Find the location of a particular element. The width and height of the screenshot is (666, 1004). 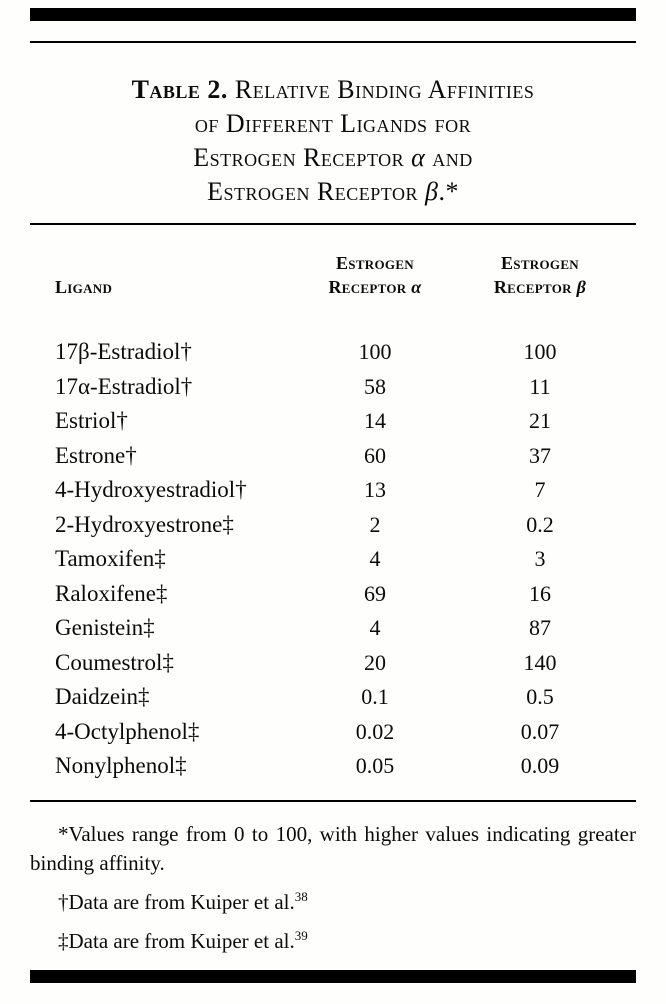

alpha-value-cell: 2 is located at coordinates (375, 524).